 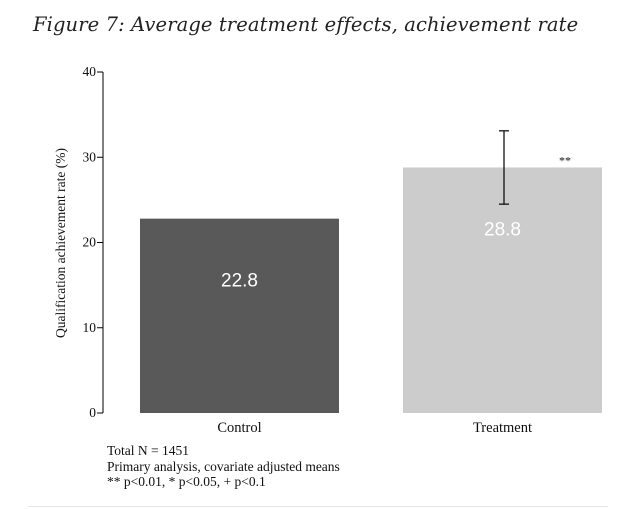 I want to click on note-total-n: Total N = 1451, so click(x=148, y=450).